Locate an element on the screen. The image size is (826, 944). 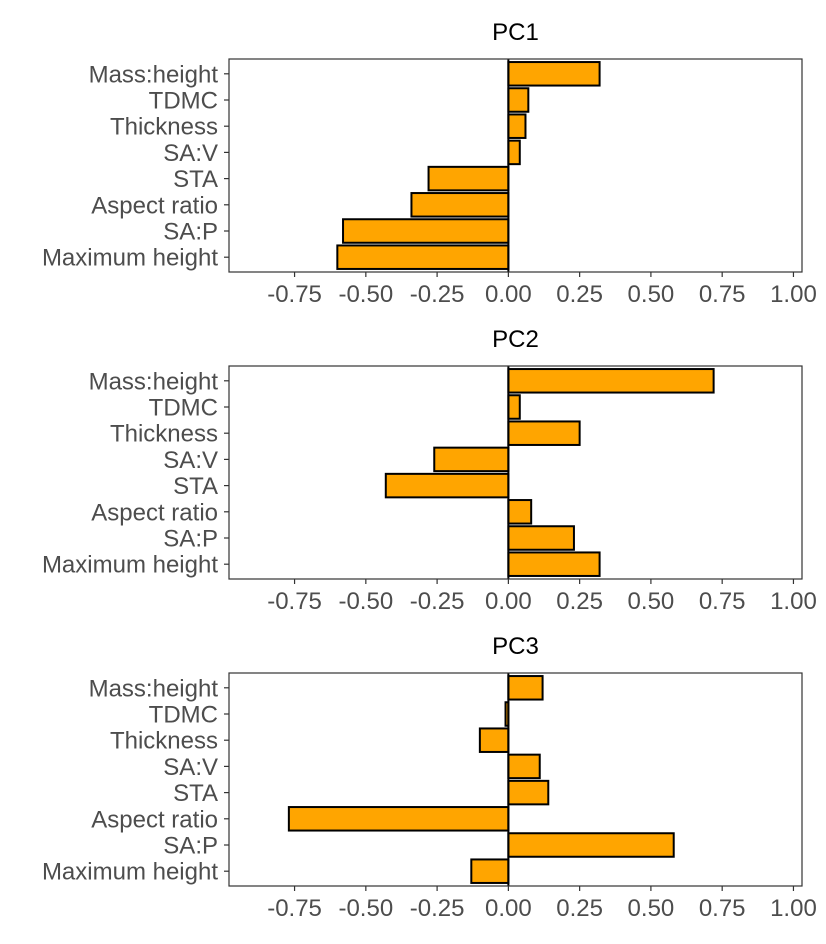
panel-title: PC1 is located at coordinates (515, 32).